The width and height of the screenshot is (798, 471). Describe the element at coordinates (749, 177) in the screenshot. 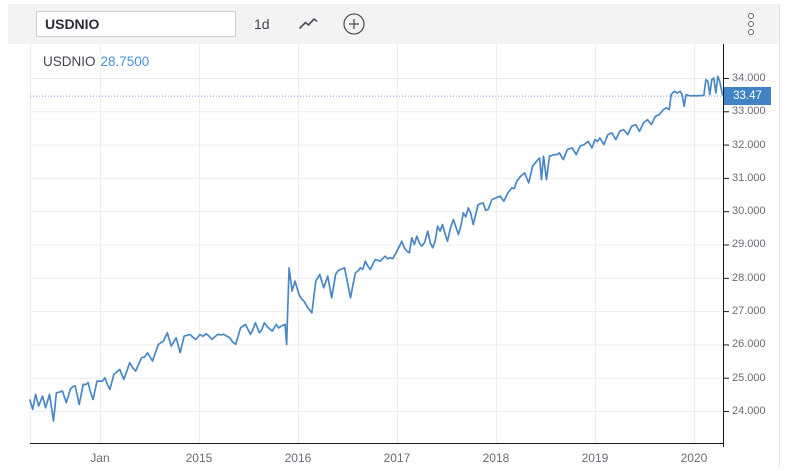

I see `y-axis-label: 31.000` at that location.